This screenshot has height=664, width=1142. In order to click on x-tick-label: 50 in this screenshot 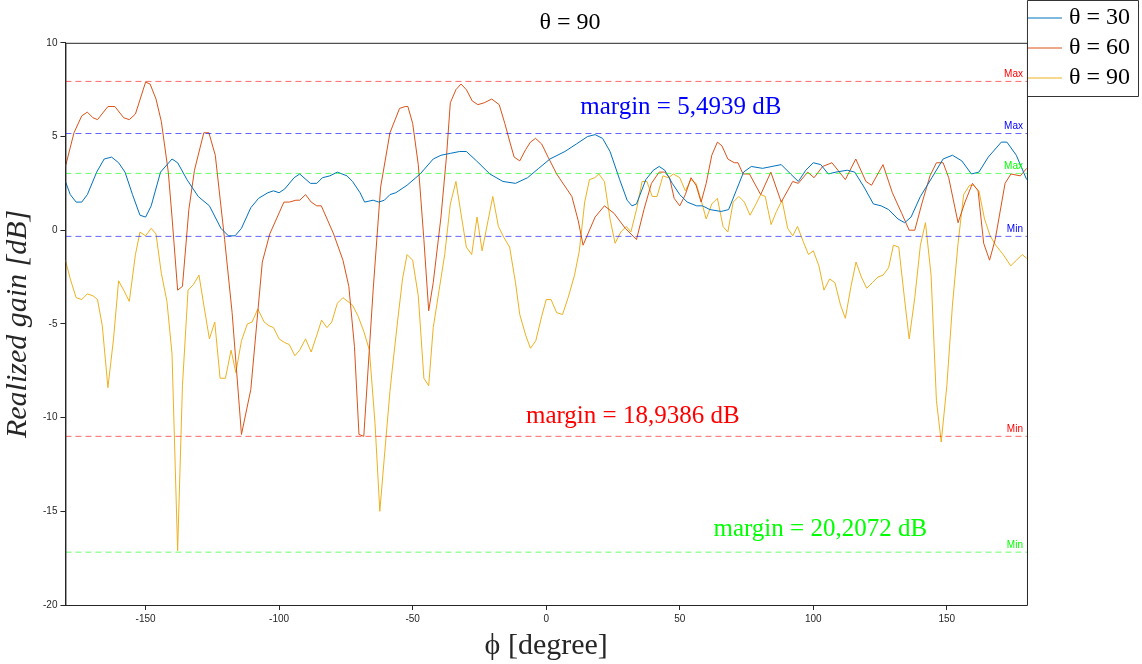, I will do `click(680, 618)`.